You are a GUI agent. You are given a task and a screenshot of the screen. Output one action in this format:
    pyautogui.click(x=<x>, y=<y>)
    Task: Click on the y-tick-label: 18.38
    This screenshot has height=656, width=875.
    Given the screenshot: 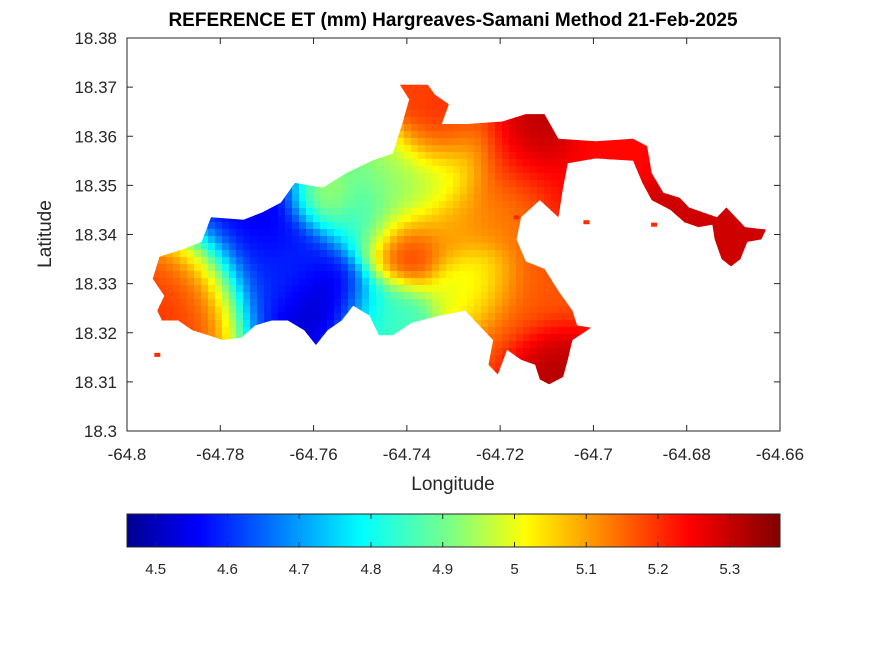 What is the action you would take?
    pyautogui.click(x=95, y=38)
    